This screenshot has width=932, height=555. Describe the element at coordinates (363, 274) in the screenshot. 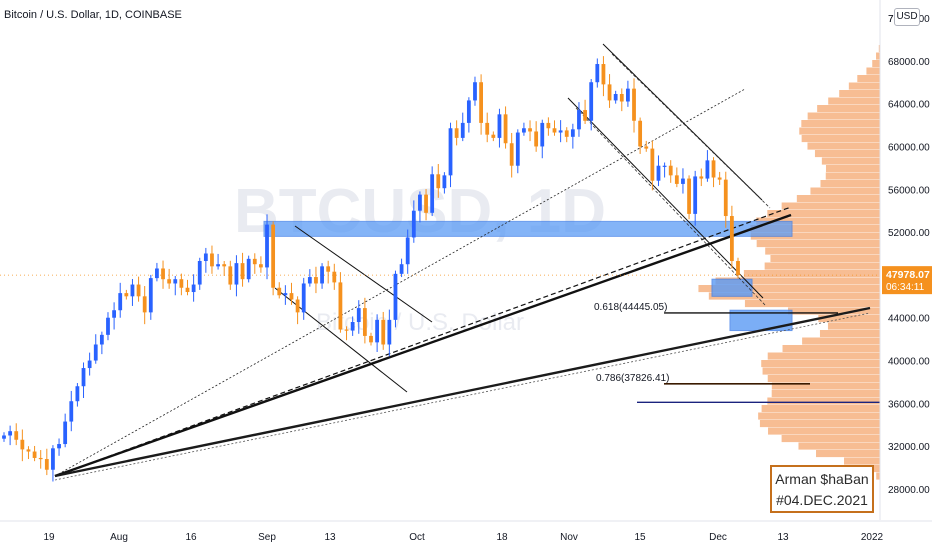

I see `channel-line-upper-sep` at that location.